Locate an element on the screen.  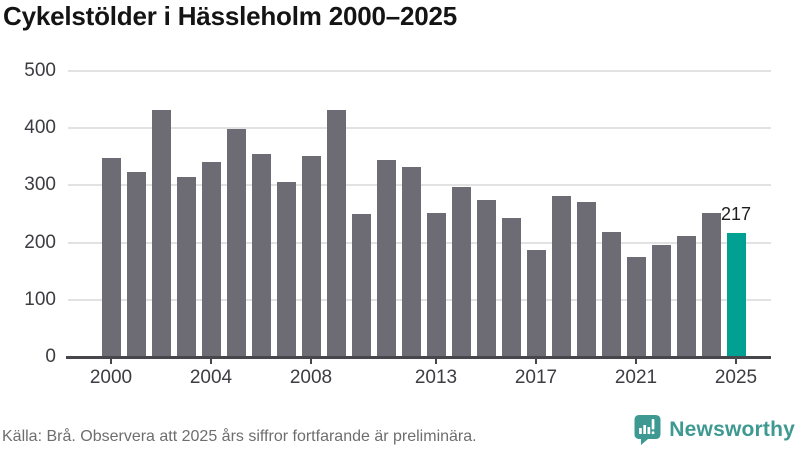
bar-2000 is located at coordinates (111, 257).